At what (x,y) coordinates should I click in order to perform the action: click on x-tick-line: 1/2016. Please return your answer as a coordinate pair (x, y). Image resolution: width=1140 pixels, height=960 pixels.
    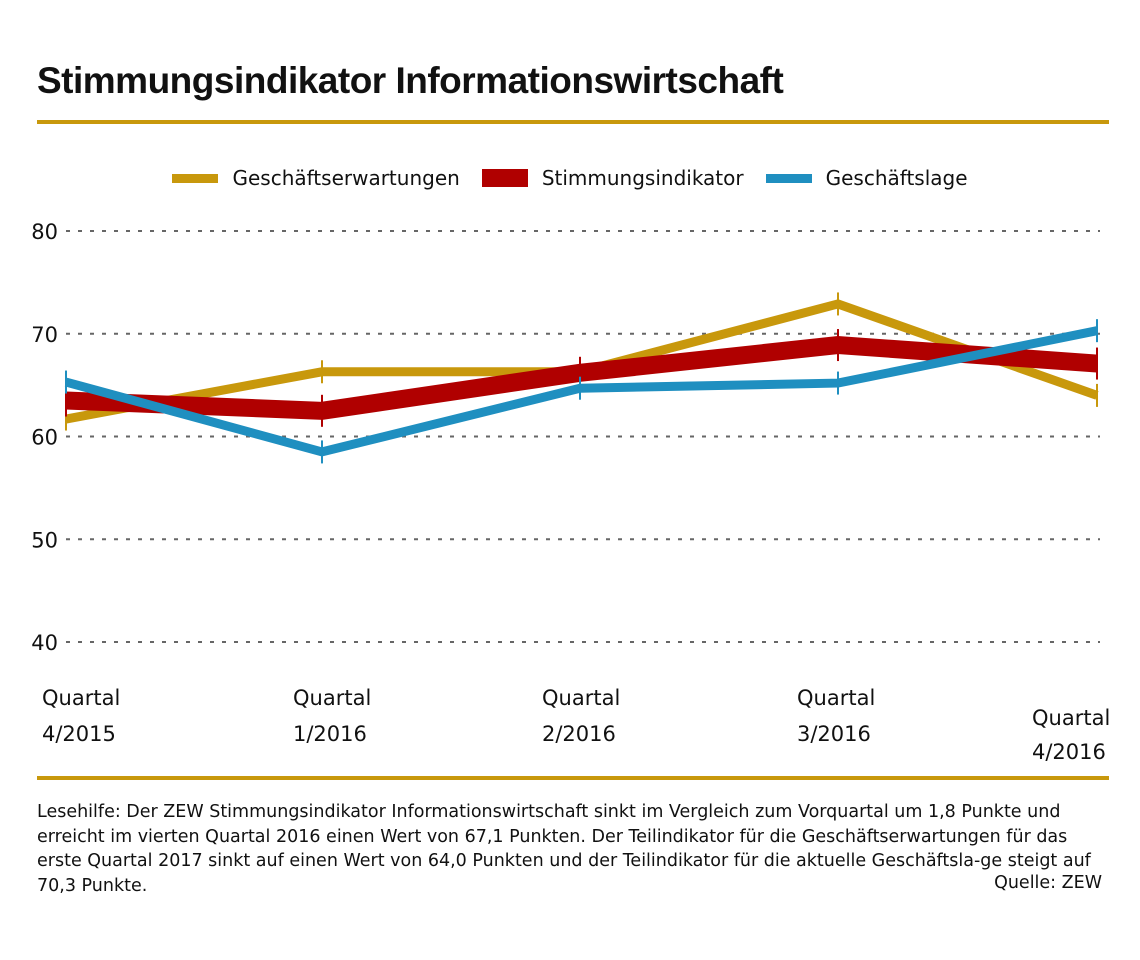
    Looking at the image, I should click on (330, 734).